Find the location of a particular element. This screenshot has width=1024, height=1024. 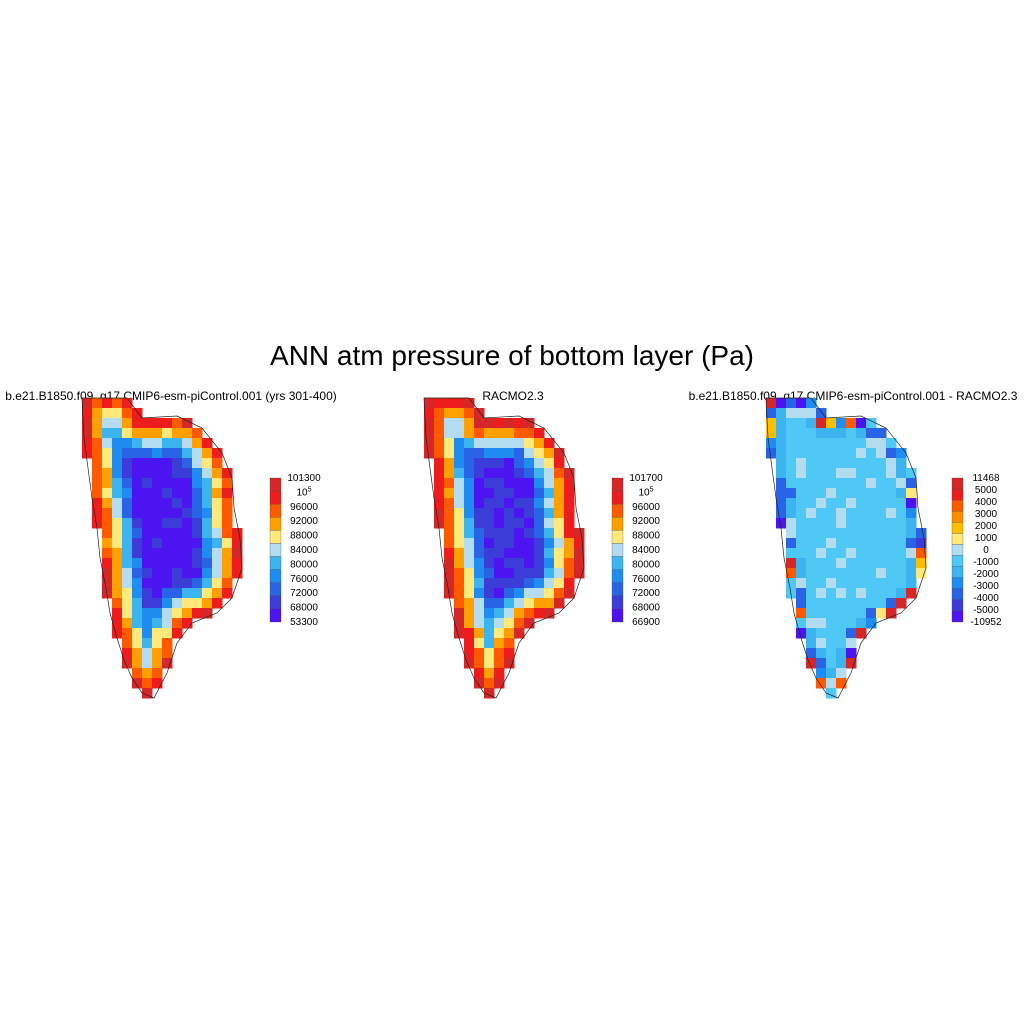

coastline is located at coordinates (162, 548).